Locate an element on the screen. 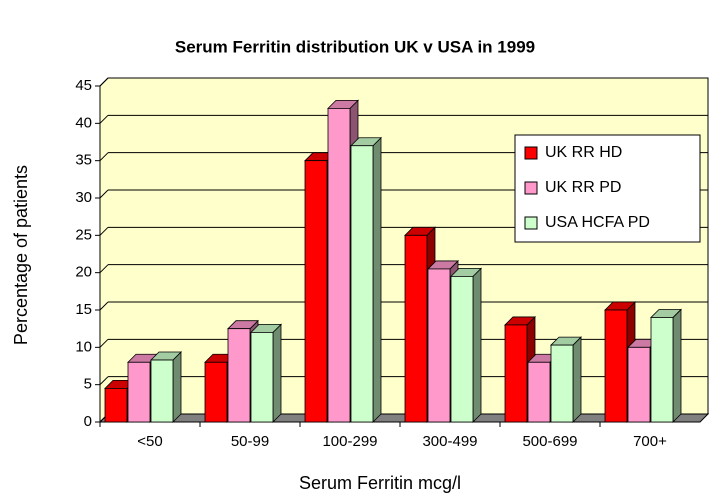 Image resolution: width=710 pixels, height=496 pixels. x-tick-label: 50-99 is located at coordinates (250, 441).